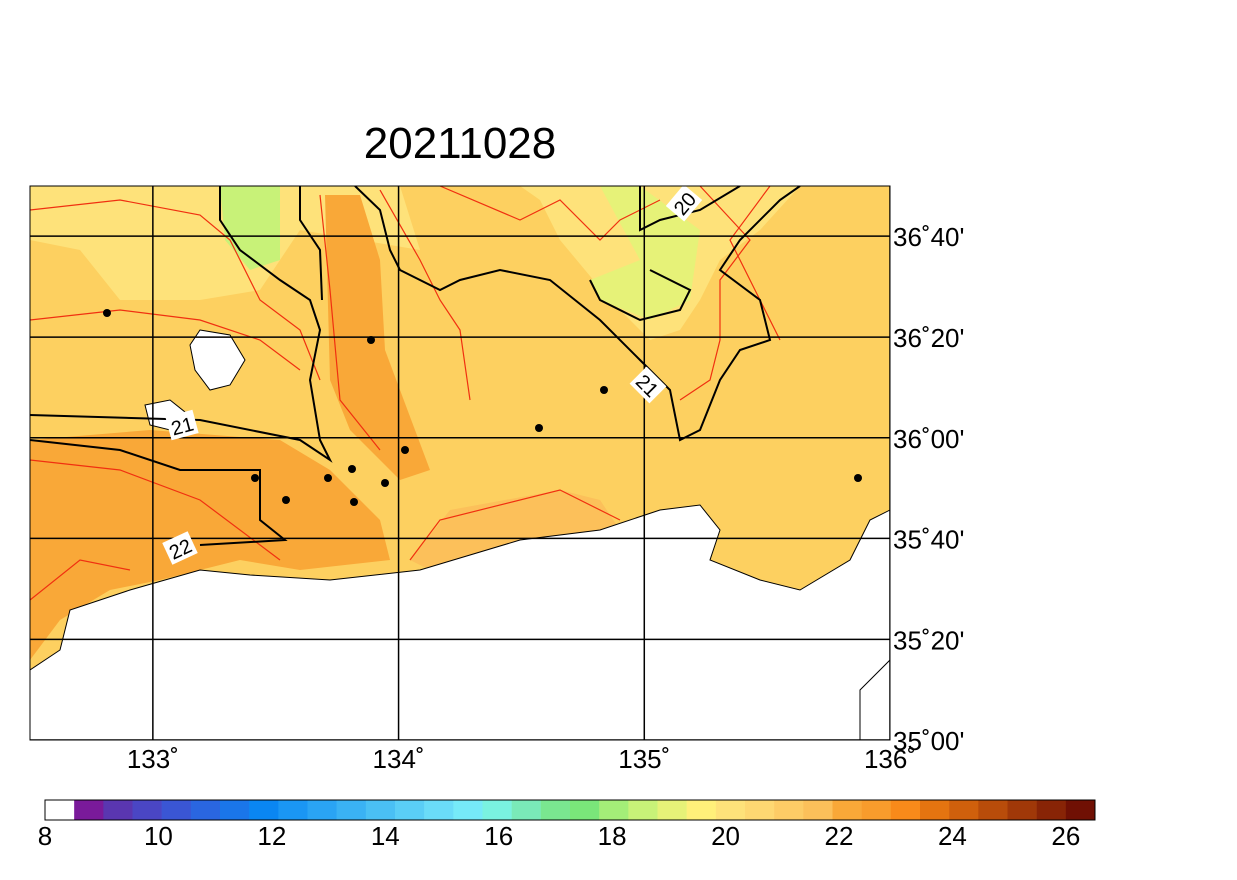  Describe the element at coordinates (928, 338) in the screenshot. I see `y-tick-label: 36˚20'` at that location.